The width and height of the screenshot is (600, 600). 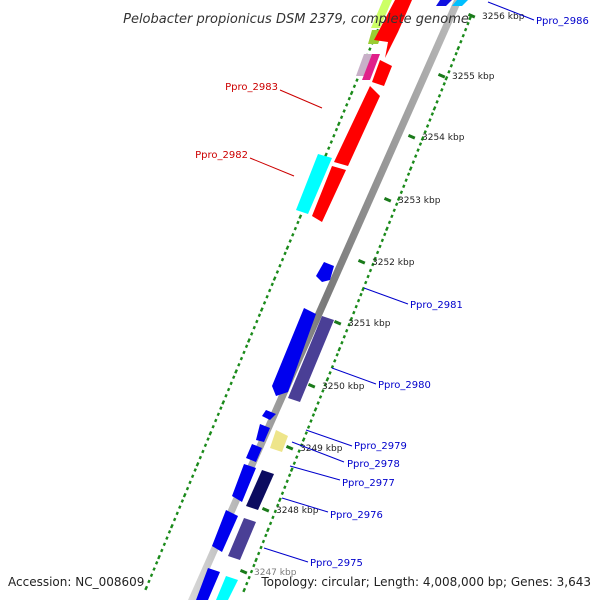 I want to click on gene-label: Ppro_2982, so click(x=221, y=155).